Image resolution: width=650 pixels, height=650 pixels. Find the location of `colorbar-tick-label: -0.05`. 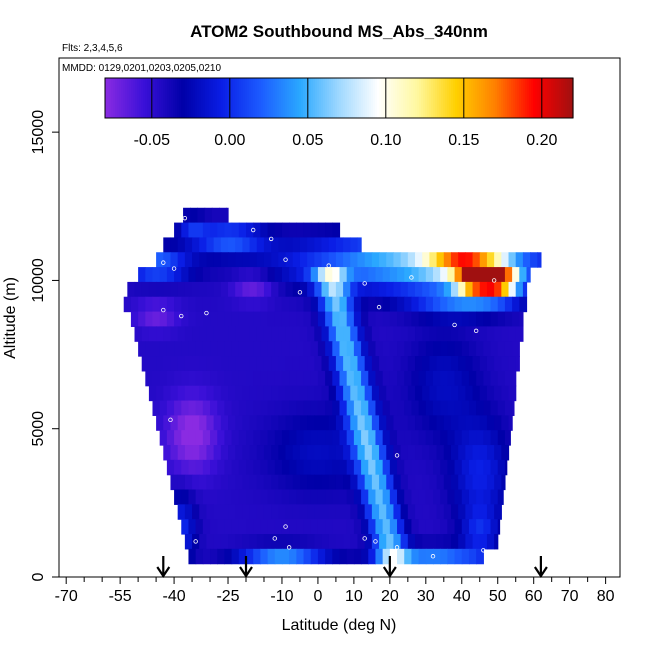

colorbar-tick-label: -0.05 is located at coordinates (152, 140).